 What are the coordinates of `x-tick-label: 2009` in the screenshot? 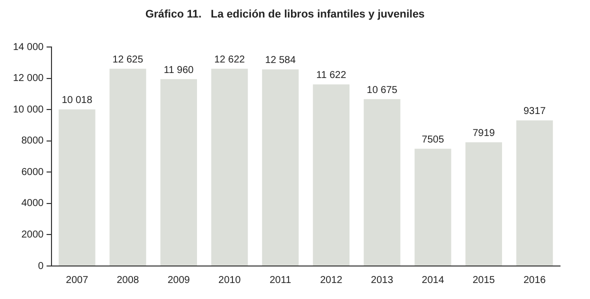 It's located at (179, 280).